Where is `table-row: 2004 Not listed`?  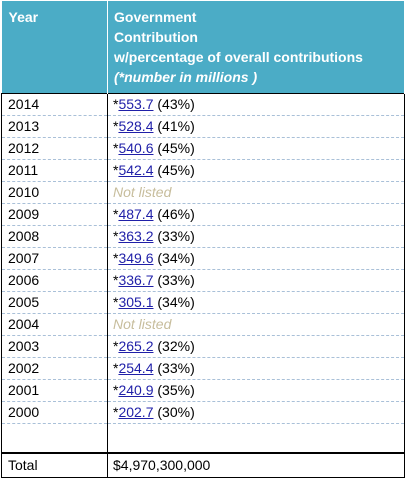 table-row: 2004 Not listed is located at coordinates (203, 324).